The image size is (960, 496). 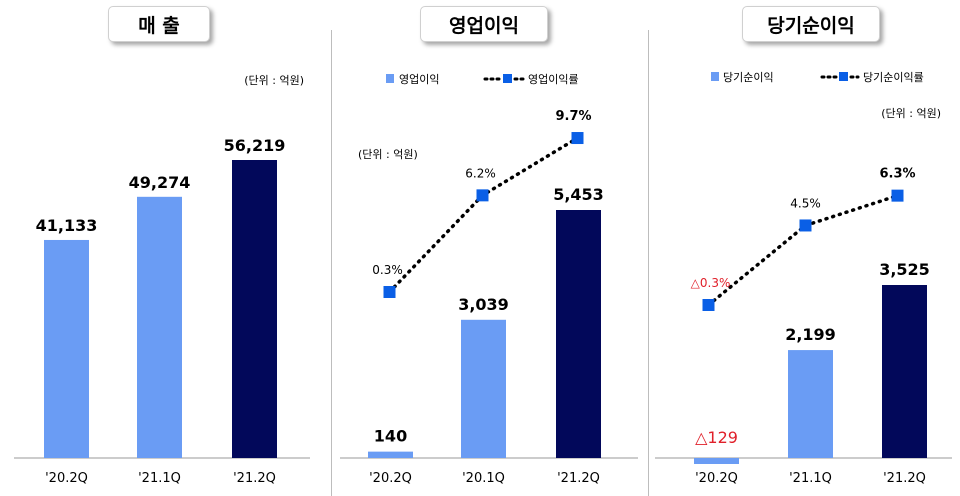 I want to click on net-margin-line, so click(x=803, y=250).